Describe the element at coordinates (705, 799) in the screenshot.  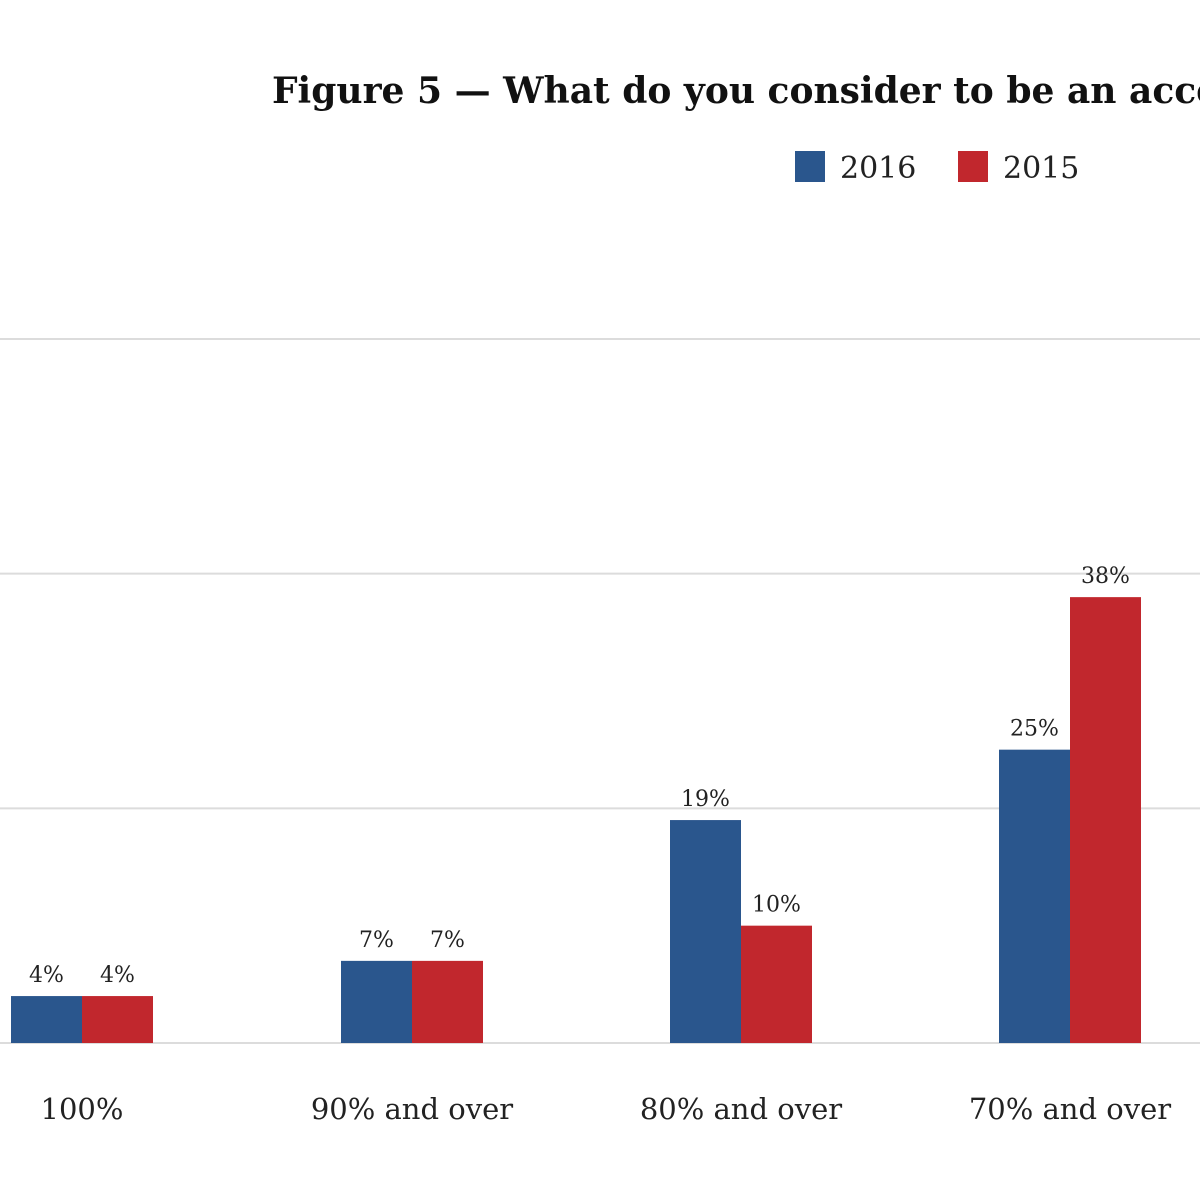
I see `data-label-2016-2: 19%` at that location.